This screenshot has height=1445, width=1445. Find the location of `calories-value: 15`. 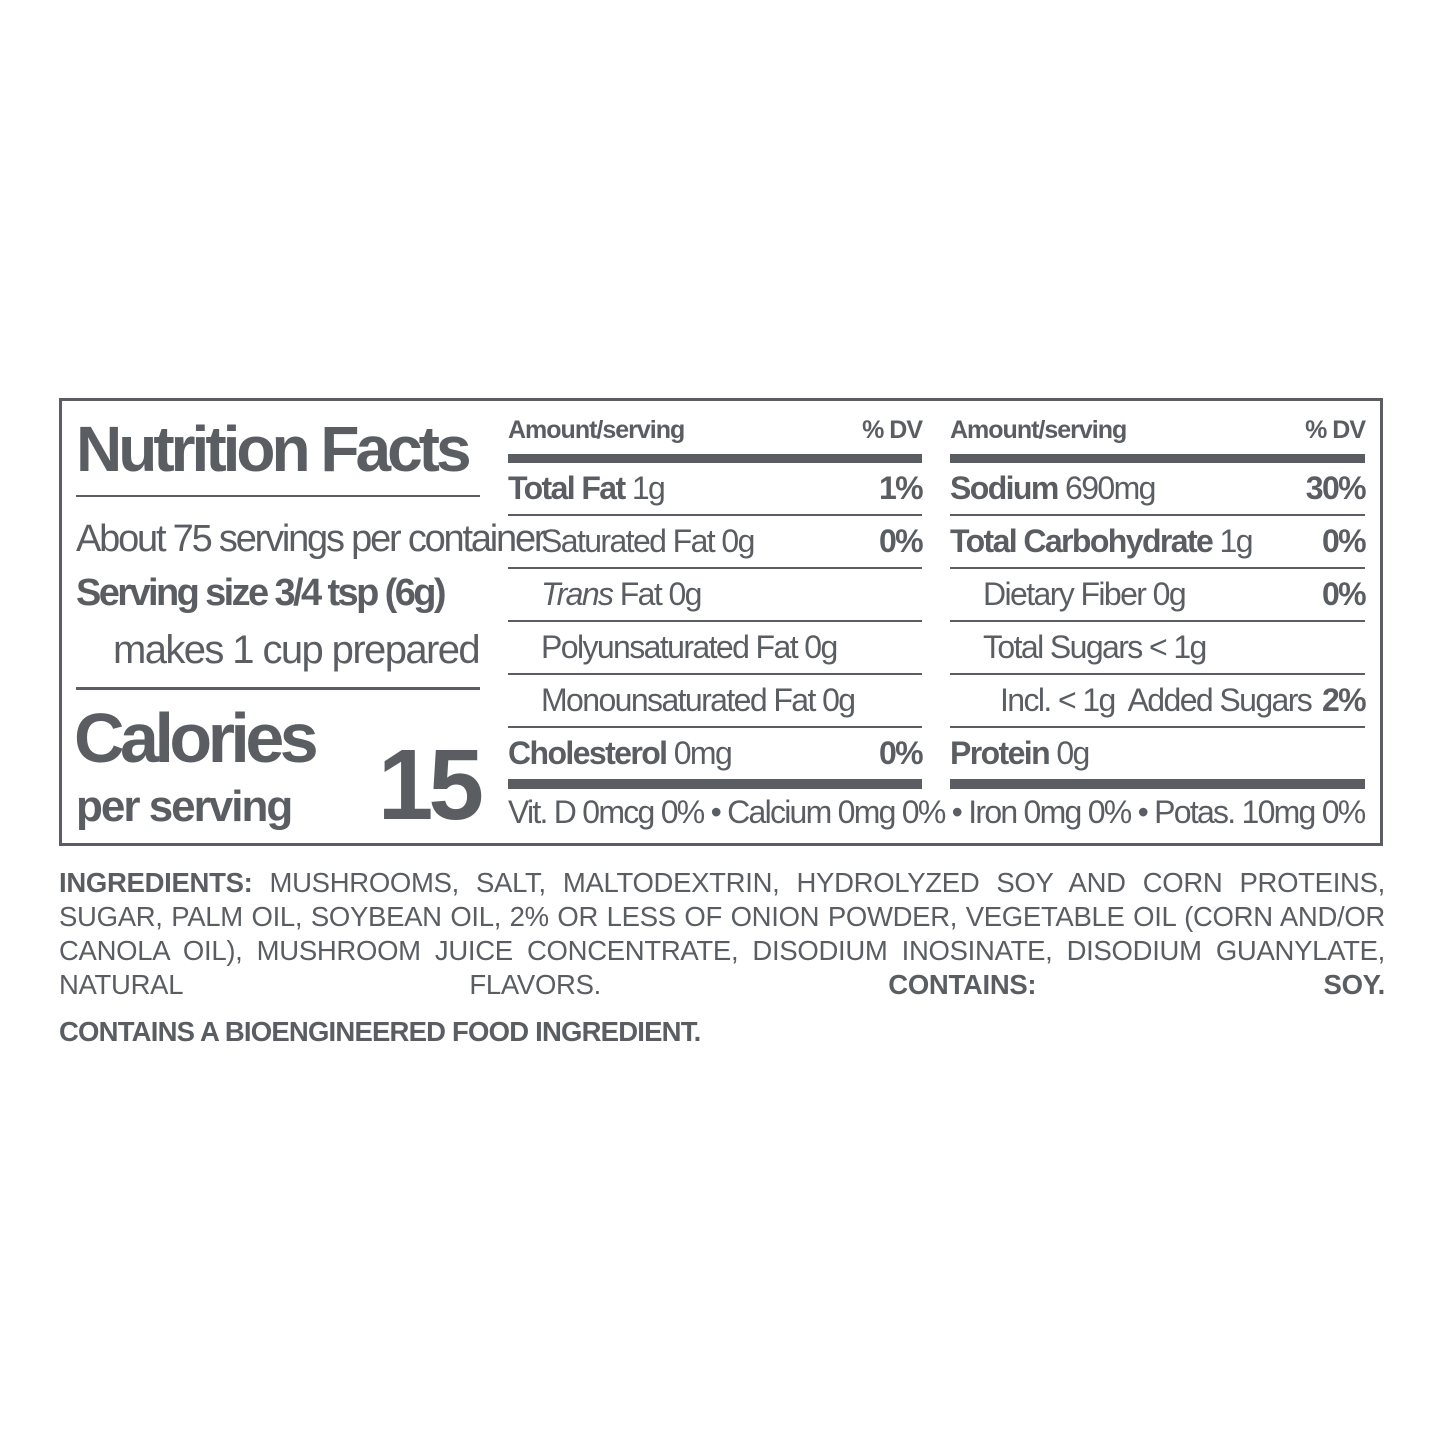

calories-value: 15 is located at coordinates (430, 785).